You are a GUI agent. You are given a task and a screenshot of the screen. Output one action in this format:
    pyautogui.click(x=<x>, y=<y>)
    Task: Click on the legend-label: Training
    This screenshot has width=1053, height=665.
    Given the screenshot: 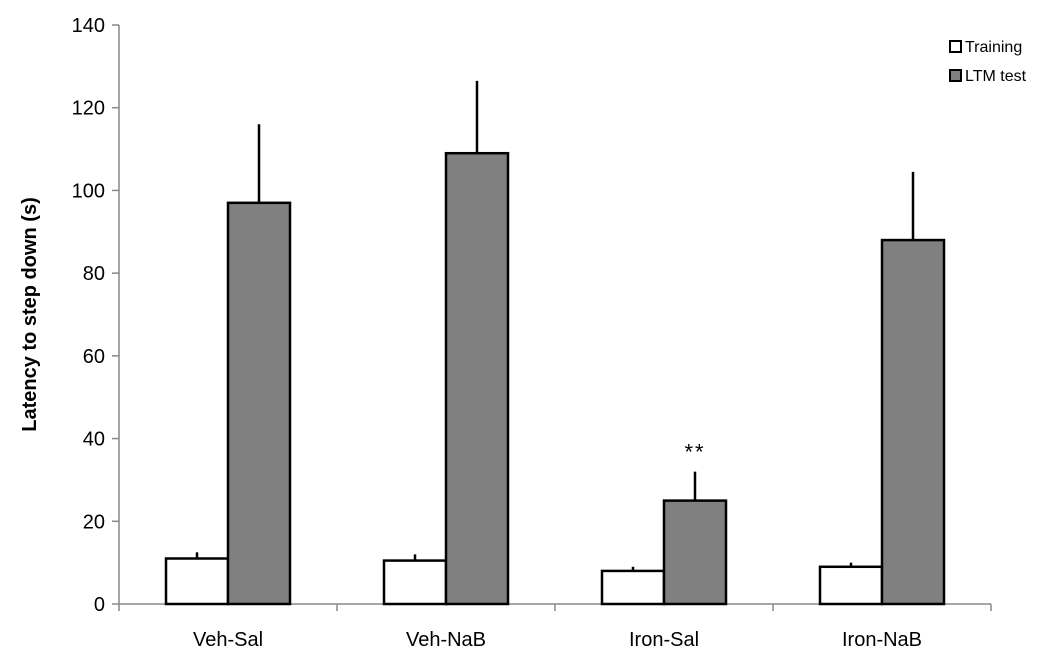 What is the action you would take?
    pyautogui.click(x=993, y=47)
    